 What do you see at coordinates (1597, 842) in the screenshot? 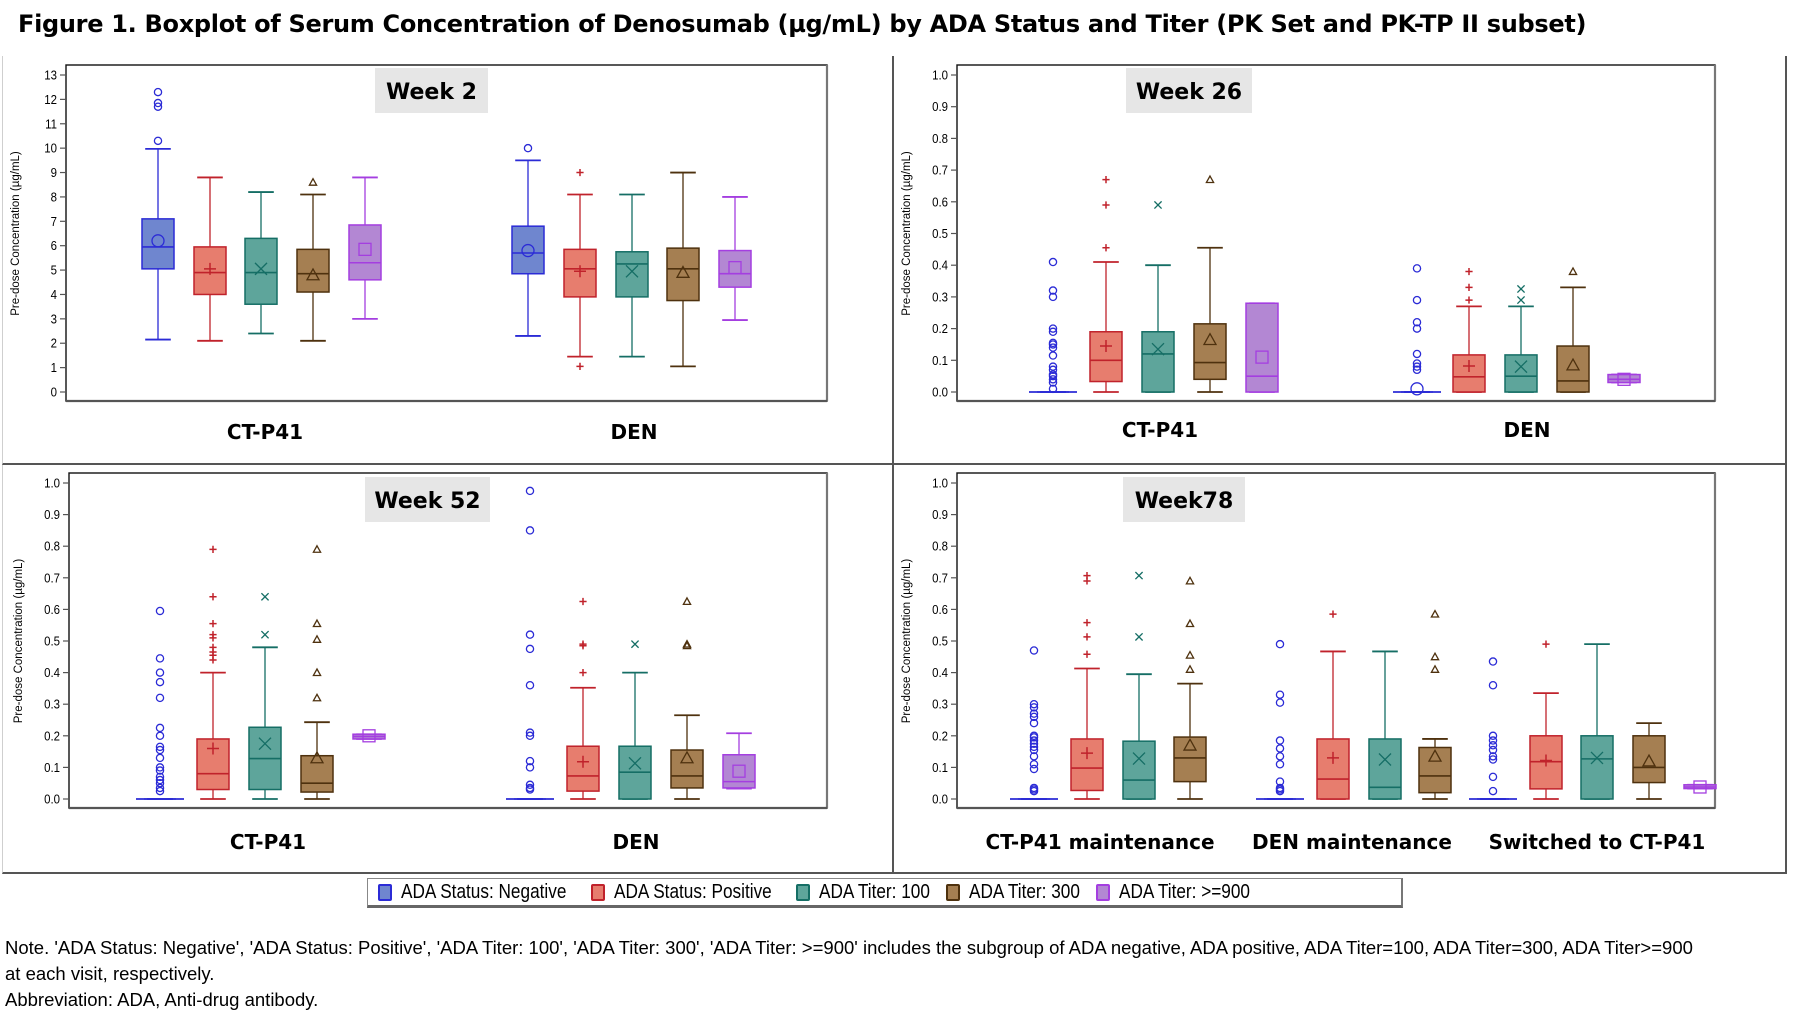
I see `x-category-label: Switched to CT-P41` at bounding box center [1597, 842].